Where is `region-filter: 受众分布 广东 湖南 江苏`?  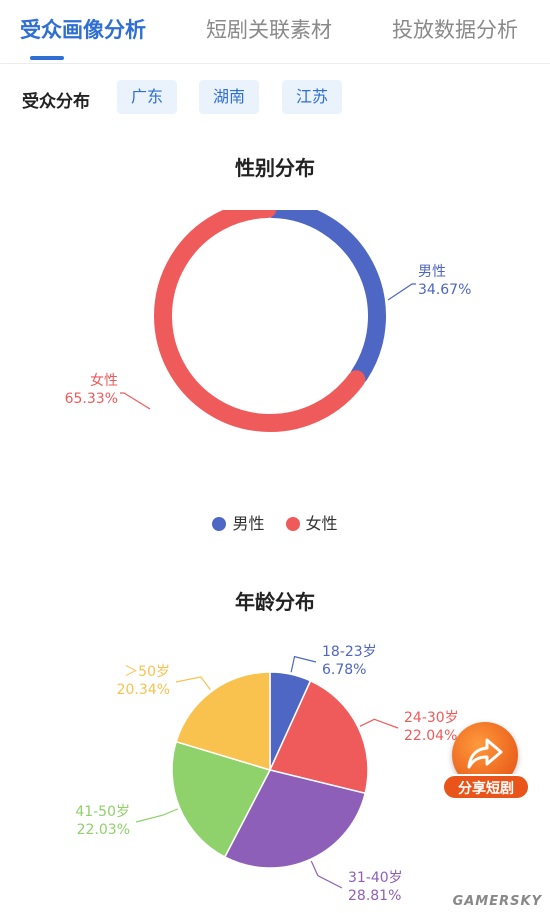 region-filter: 受众分布 广东 湖南 江苏 is located at coordinates (275, 98).